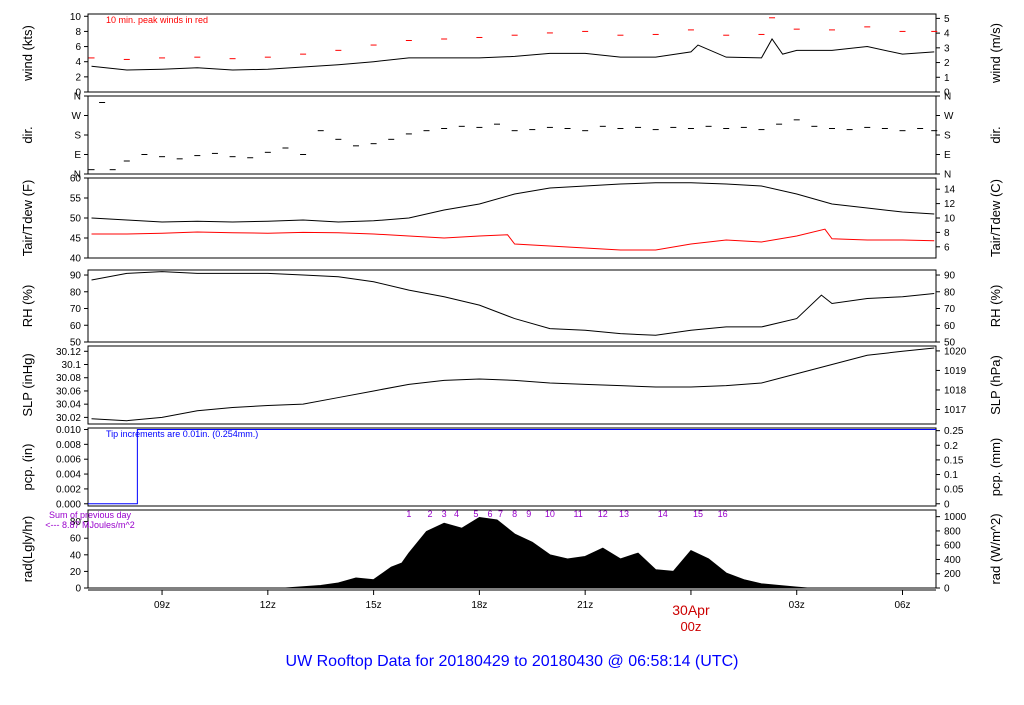 The image size is (1024, 705). What do you see at coordinates (162, 605) in the screenshot?
I see `x-tick-label: 09z` at bounding box center [162, 605].